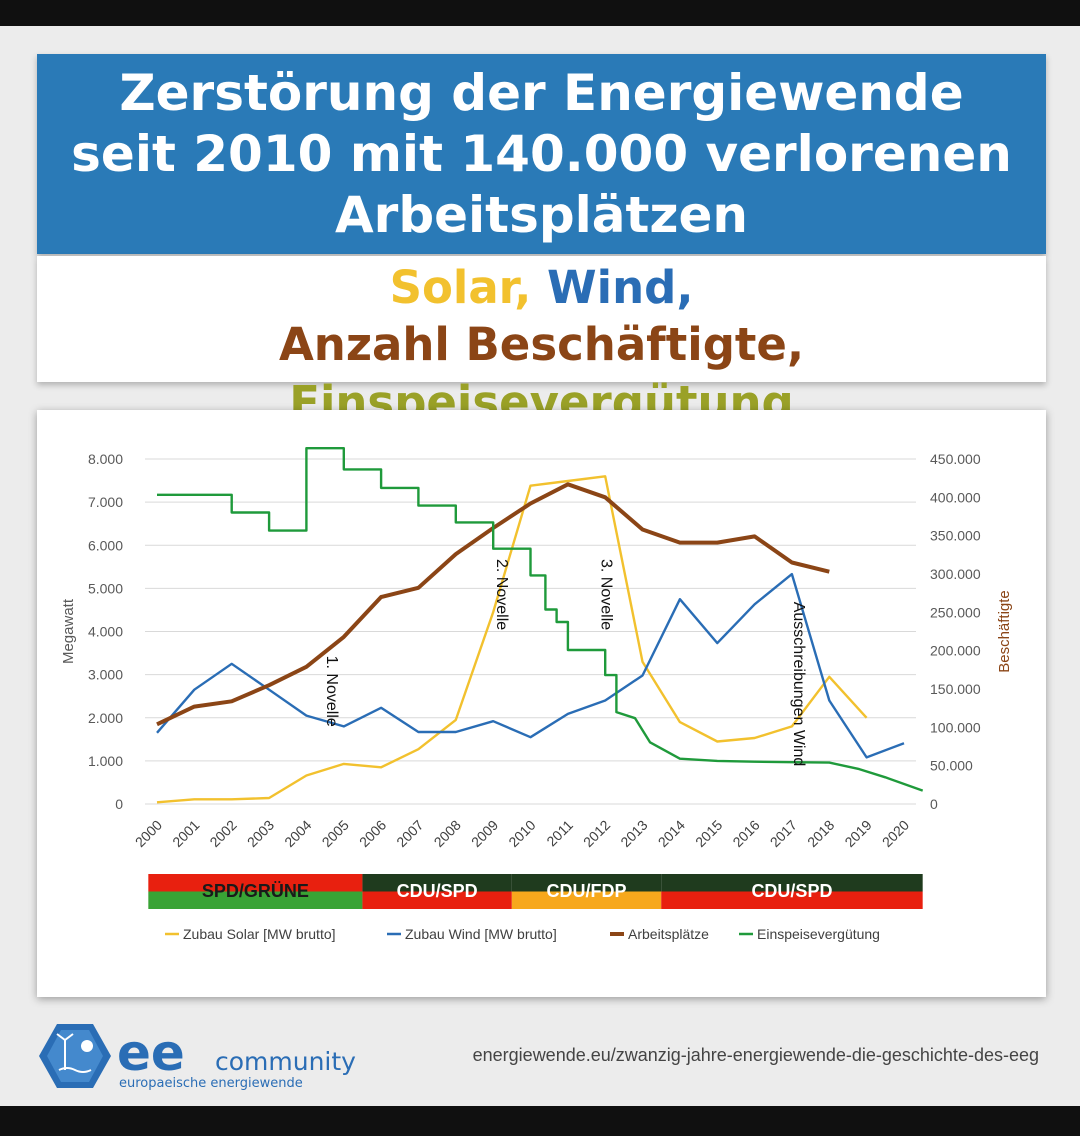 Image resolution: width=1080 pixels, height=1136 pixels. Describe the element at coordinates (951, 766) in the screenshot. I see `right-tick-label: 50.000` at that location.